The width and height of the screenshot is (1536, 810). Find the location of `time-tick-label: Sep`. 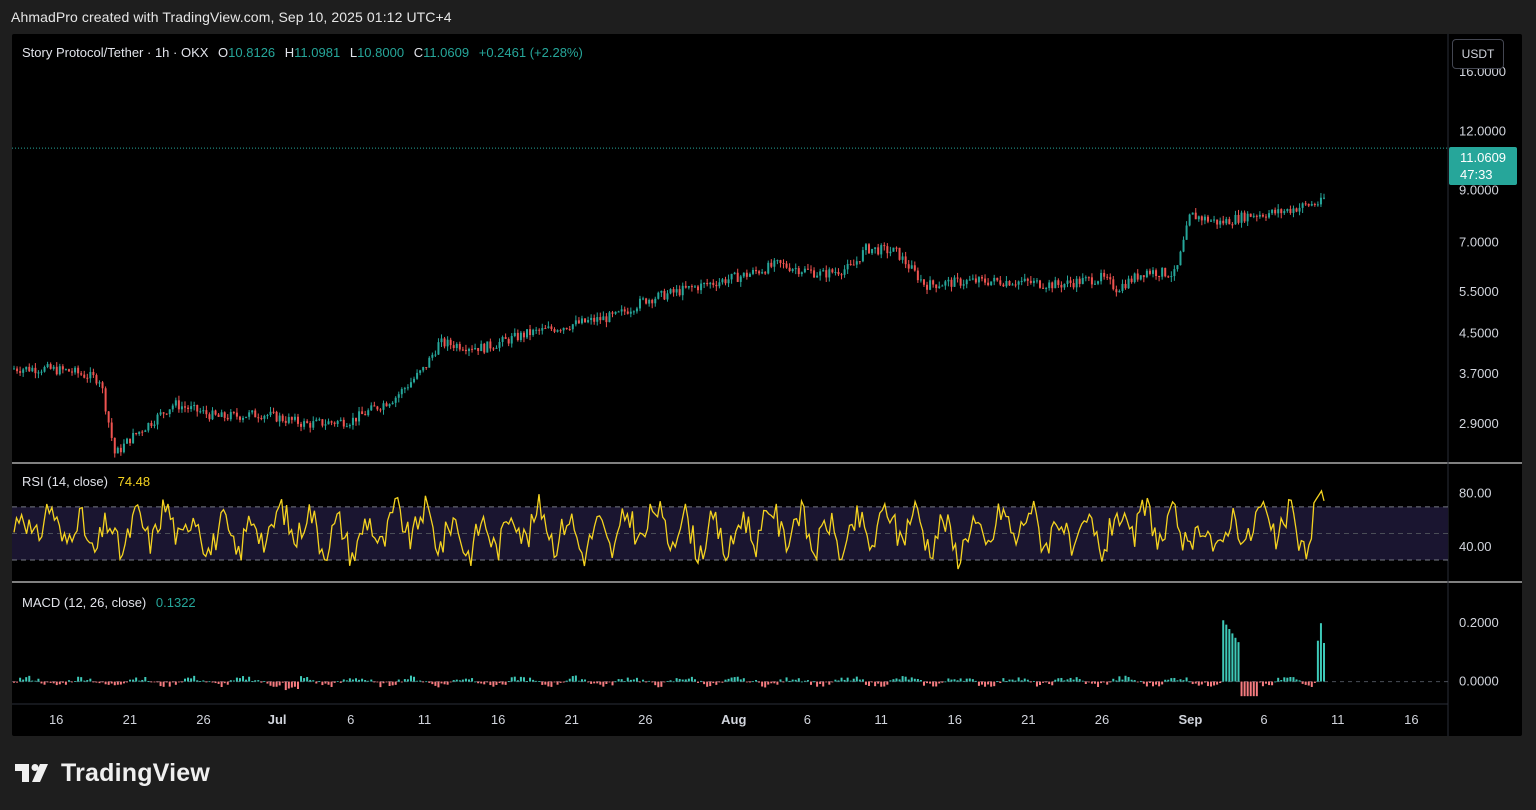

time-tick-label: Sep is located at coordinates (1190, 719).